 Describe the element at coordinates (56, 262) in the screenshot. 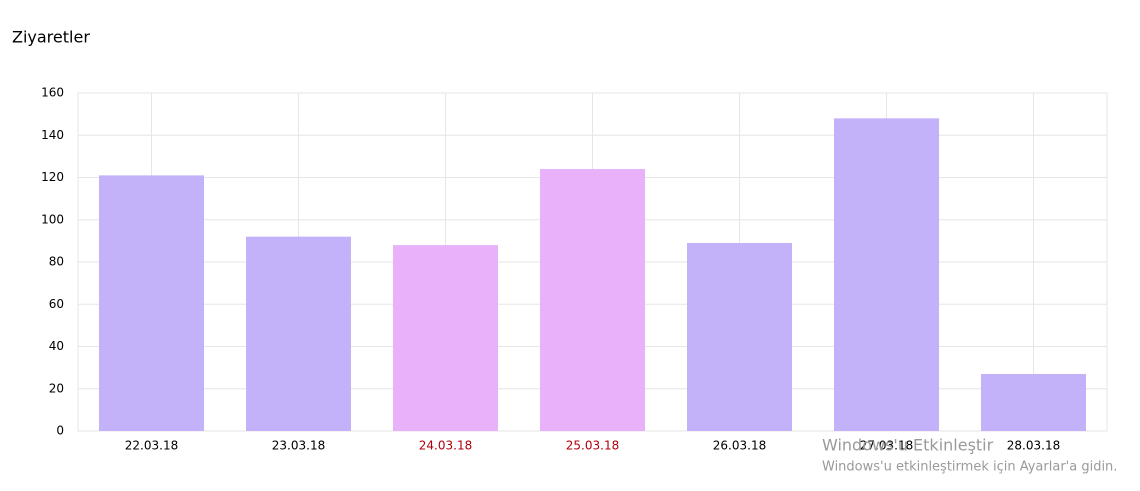

I see `y-tick-label: 80` at that location.